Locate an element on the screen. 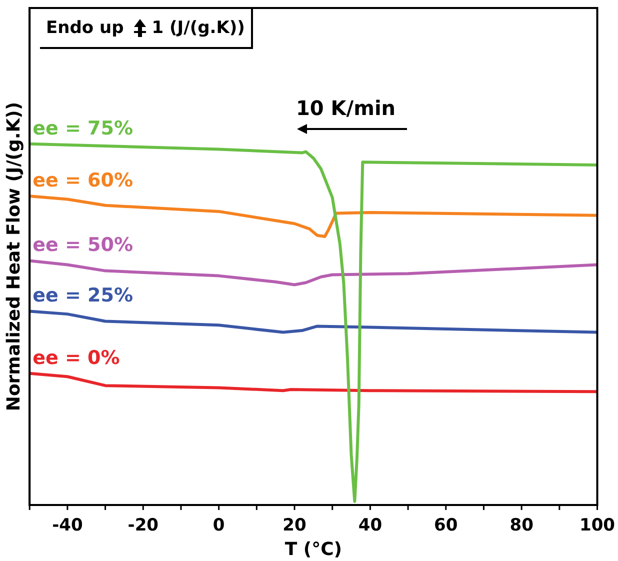 The image size is (618, 561). x-tick-label: 60 is located at coordinates (446, 526).